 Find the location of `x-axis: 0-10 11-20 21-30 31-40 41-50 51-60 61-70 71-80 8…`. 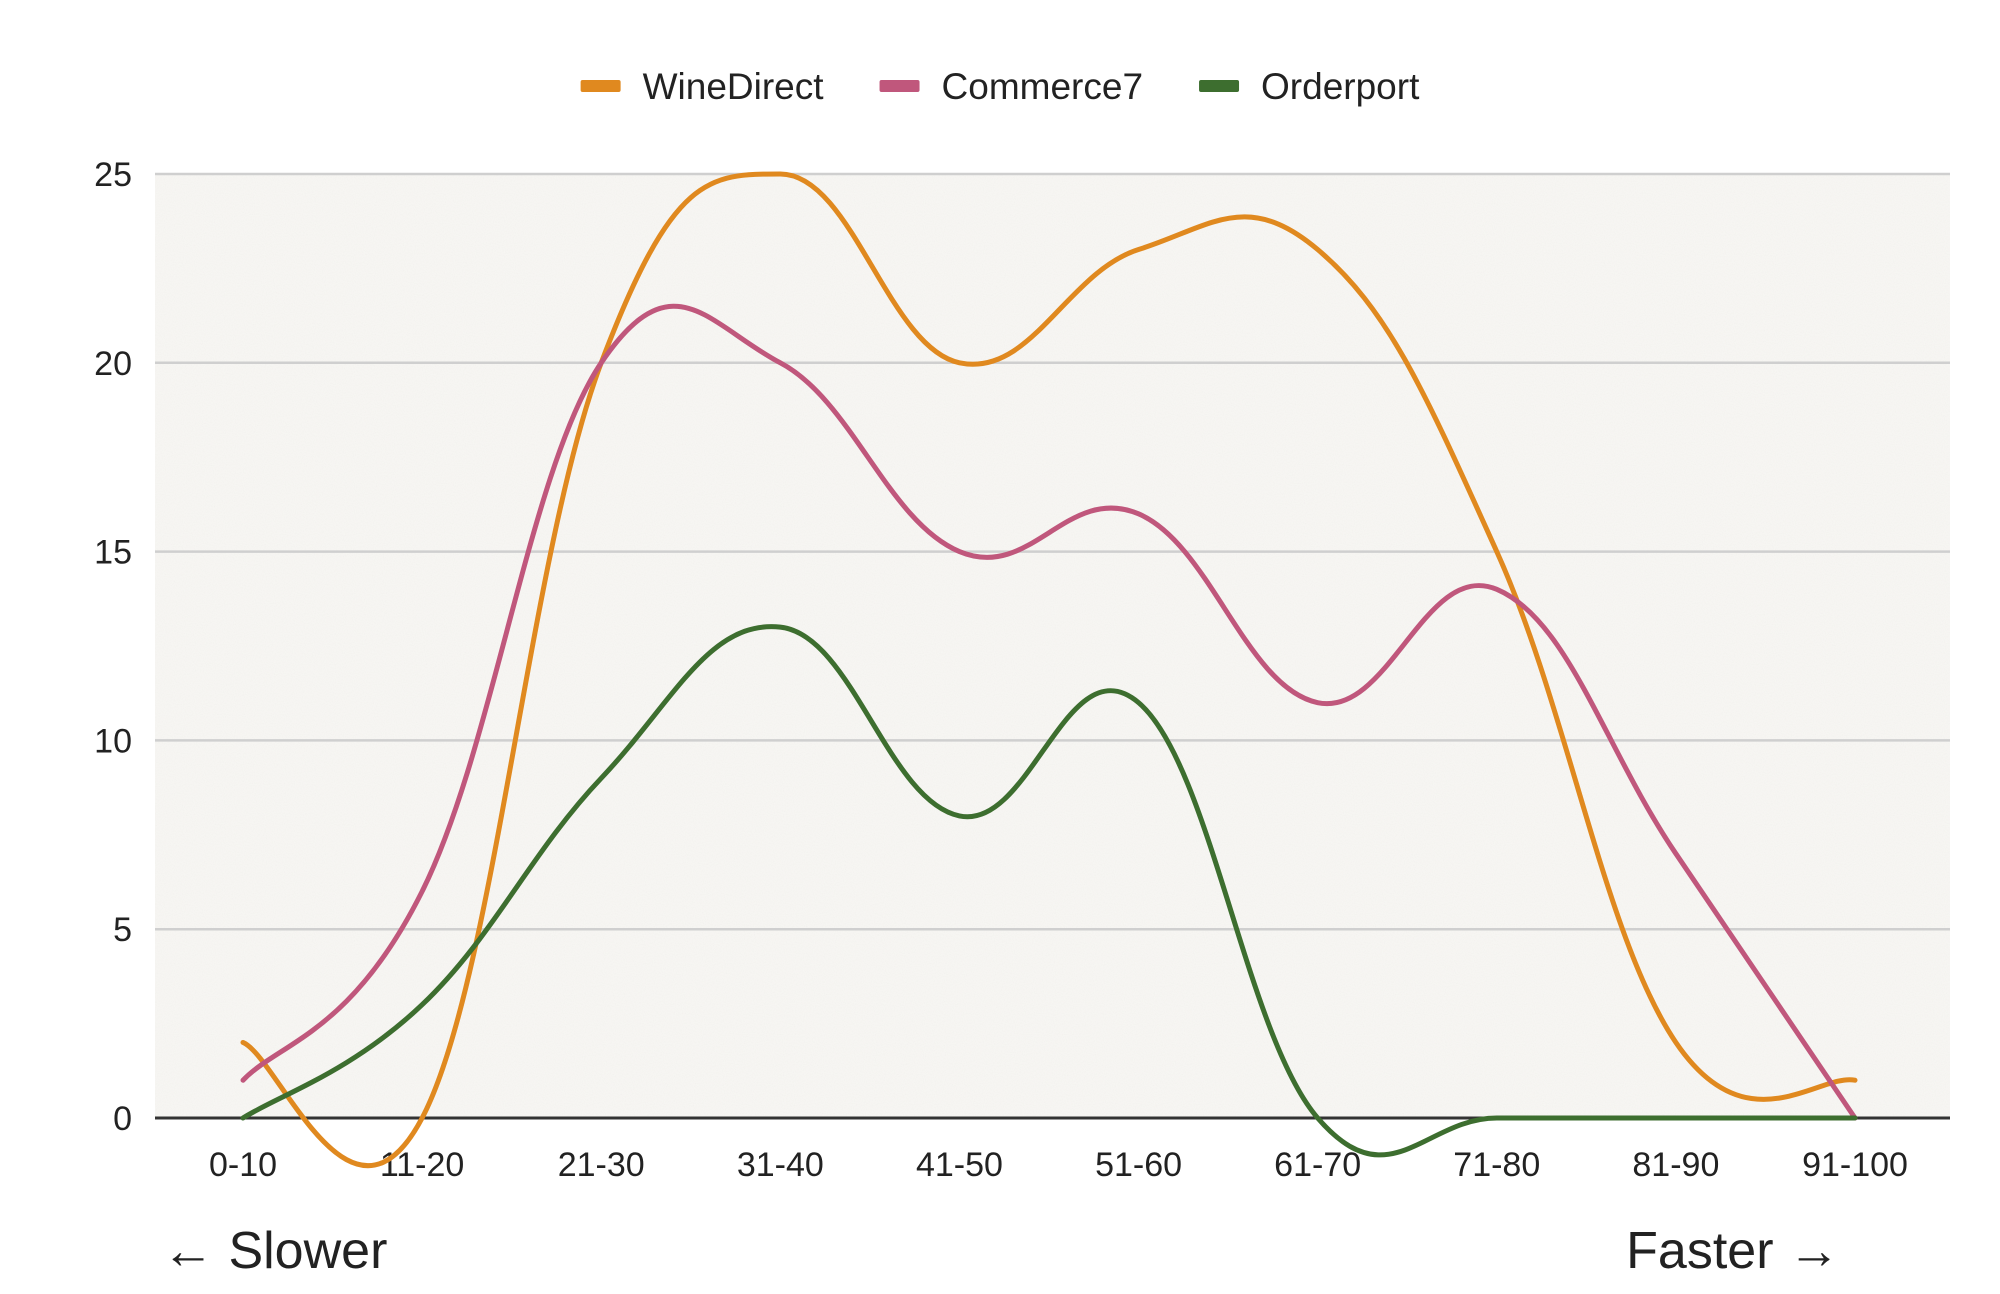

x-axis: 0-10 11-20 21-30 31-40 41-50 51-60 61-70 71-80 8… is located at coordinates (1058, 1165).